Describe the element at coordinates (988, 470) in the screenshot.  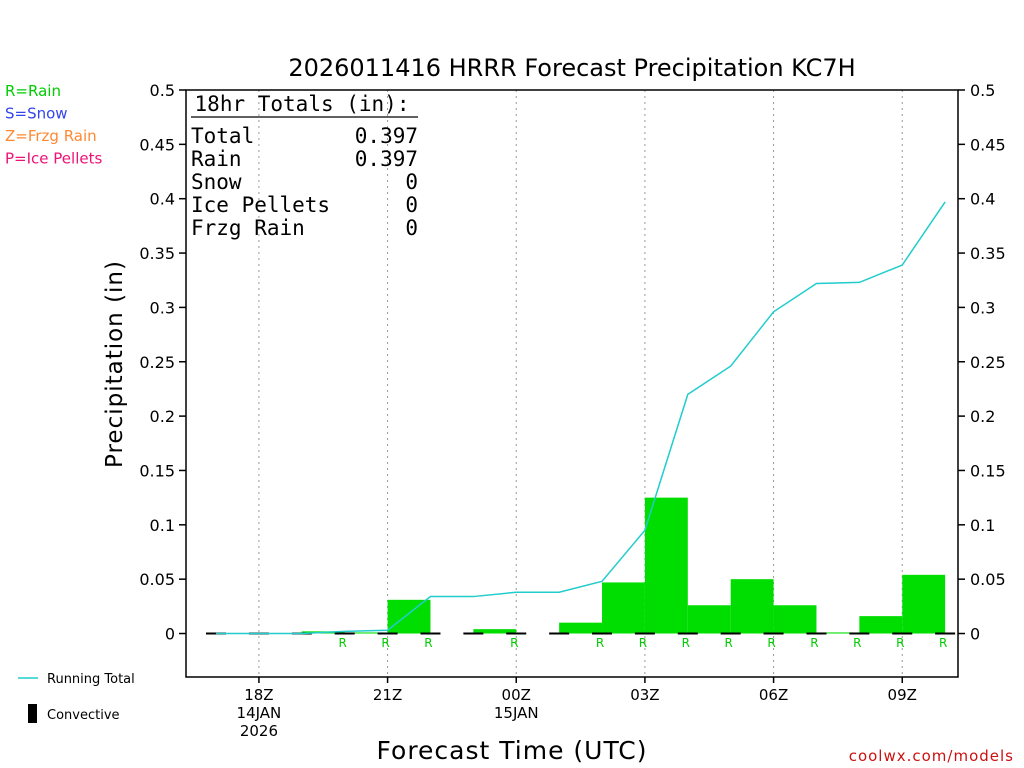
I see `y-tick-label-right: 0.15` at that location.